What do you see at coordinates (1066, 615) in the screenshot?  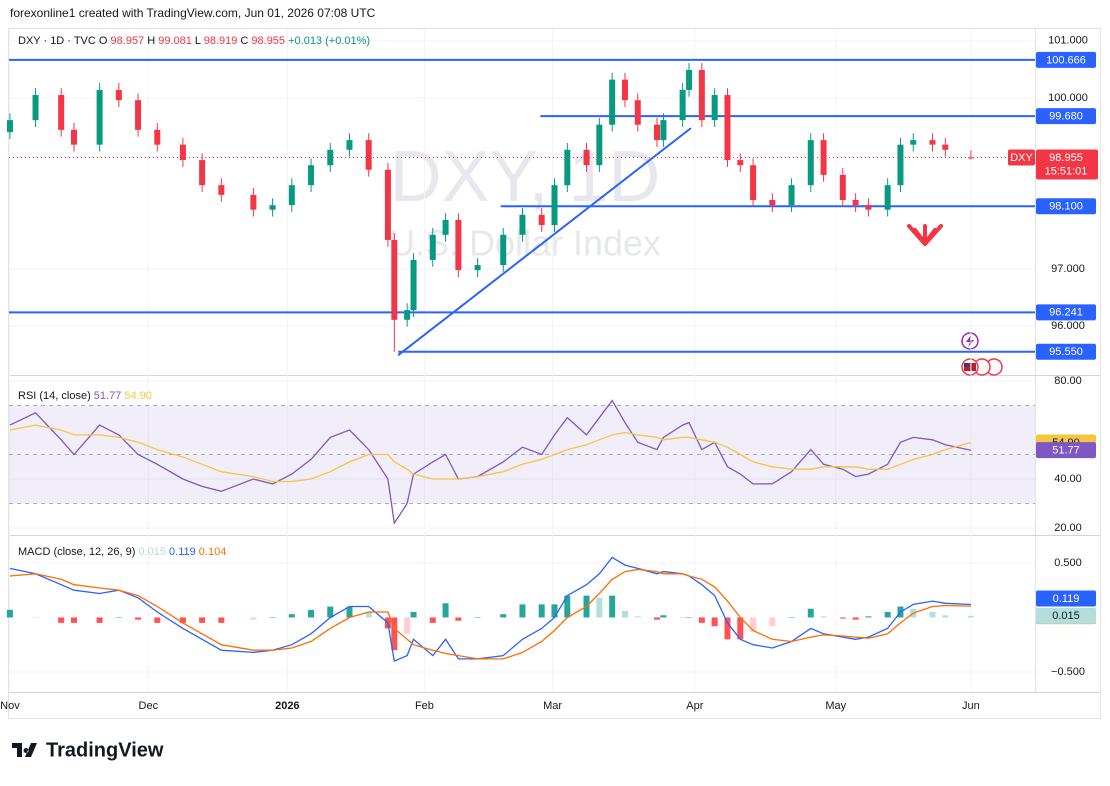 I see `histogram-value-label-box` at bounding box center [1066, 615].